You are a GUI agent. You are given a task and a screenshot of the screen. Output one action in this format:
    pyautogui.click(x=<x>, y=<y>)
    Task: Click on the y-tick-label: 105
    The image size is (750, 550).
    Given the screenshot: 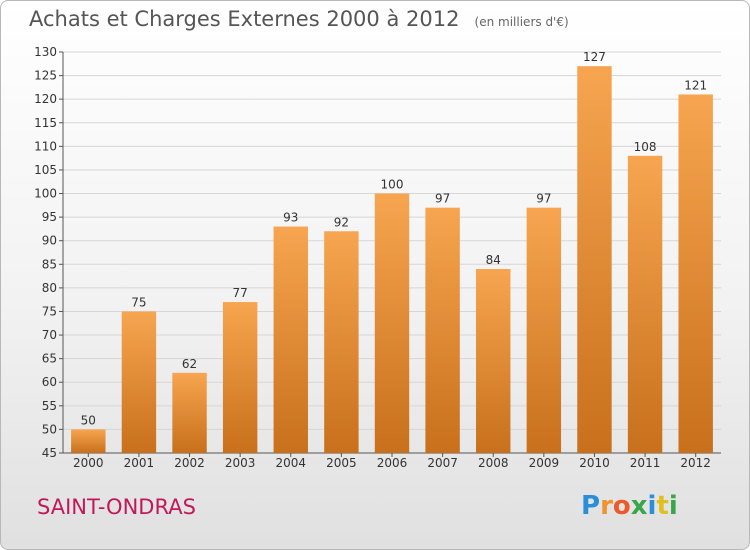 What is the action you would take?
    pyautogui.click(x=45, y=170)
    